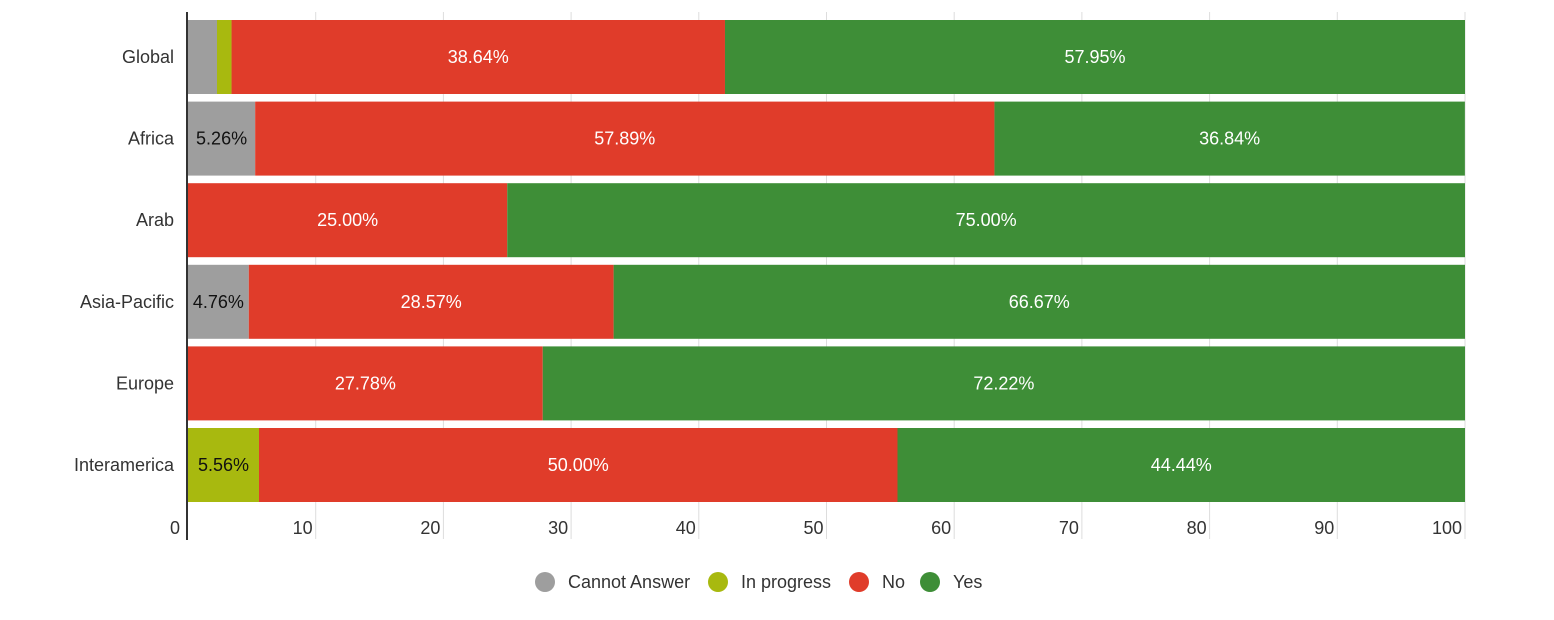 The height and width of the screenshot is (620, 1554). I want to click on data-label-interamerica-yes: 44.44%, so click(1181, 465).